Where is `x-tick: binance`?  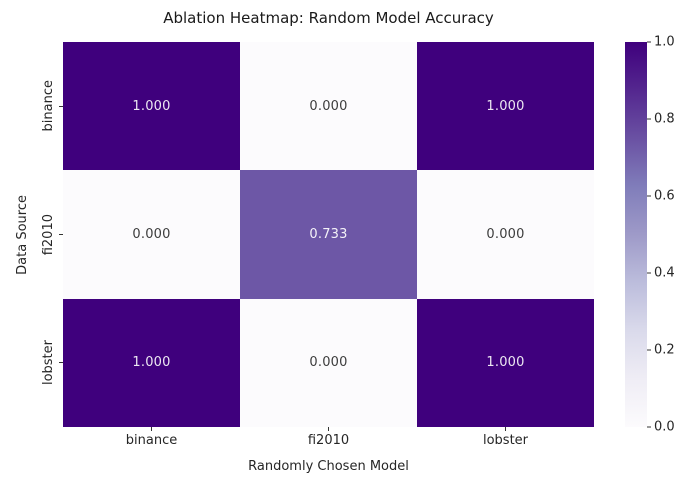
x-tick: binance is located at coordinates (151, 440).